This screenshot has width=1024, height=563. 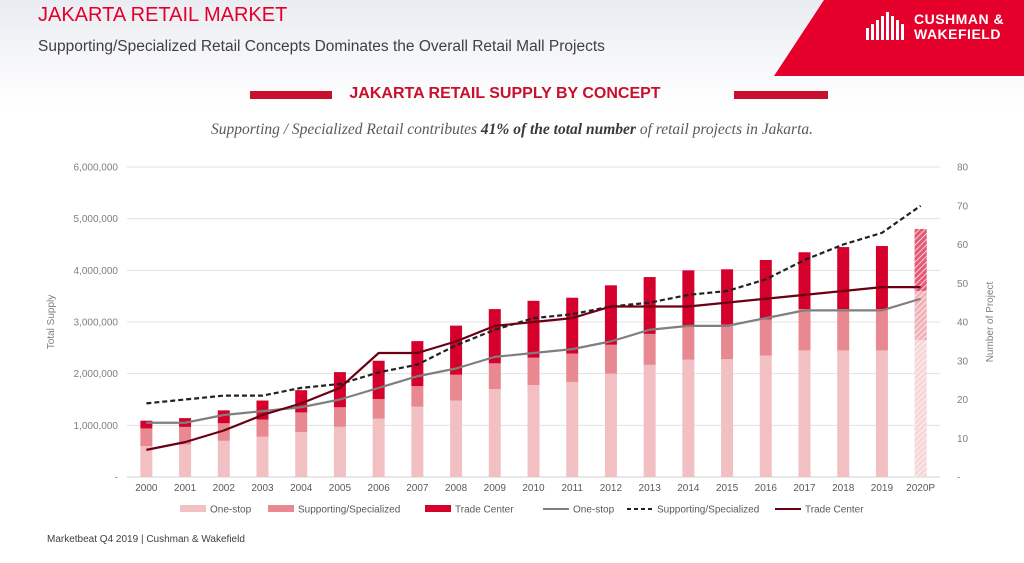 What do you see at coordinates (766, 488) in the screenshot?
I see `x-tick-label: 2016` at bounding box center [766, 488].